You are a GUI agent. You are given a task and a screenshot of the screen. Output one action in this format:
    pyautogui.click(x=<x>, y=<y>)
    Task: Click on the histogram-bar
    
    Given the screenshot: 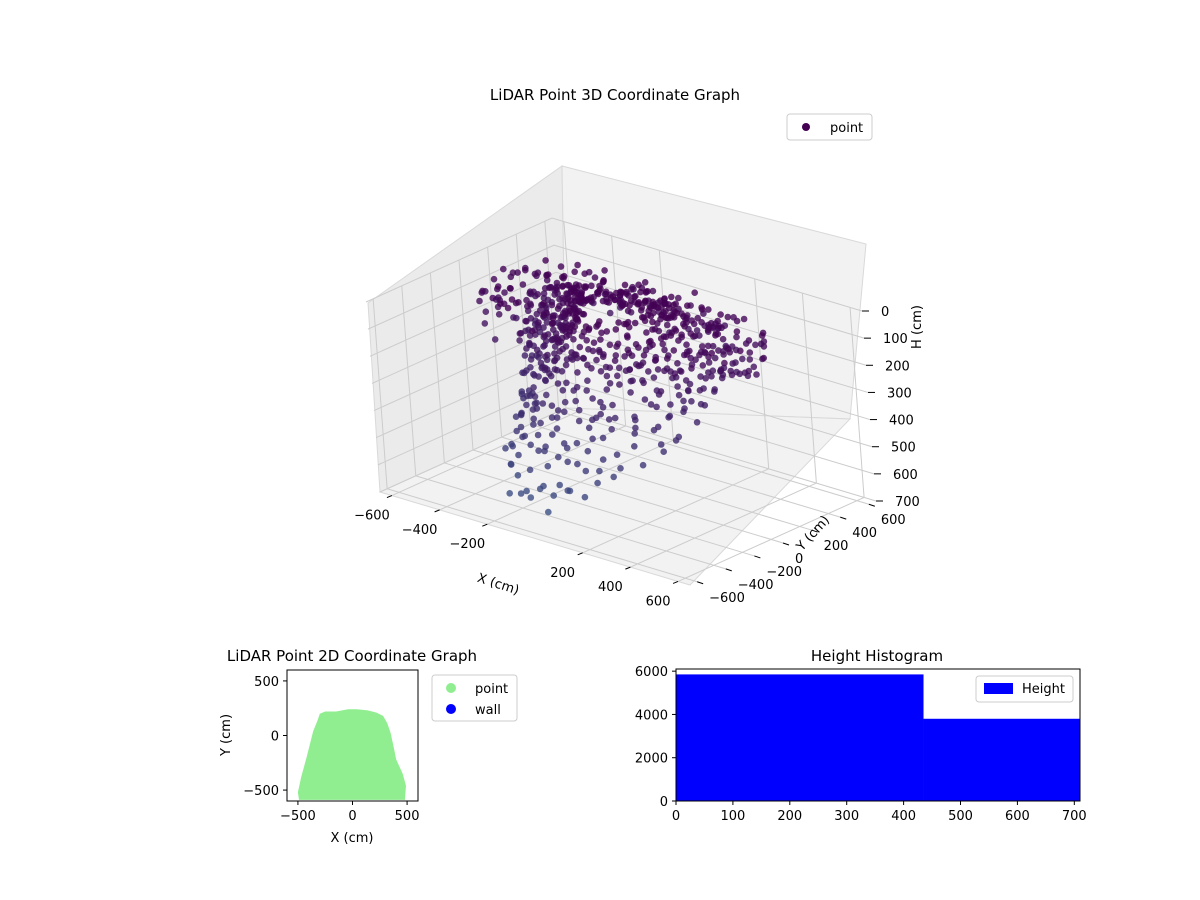 What is the action you would take?
    pyautogui.click(x=800, y=737)
    